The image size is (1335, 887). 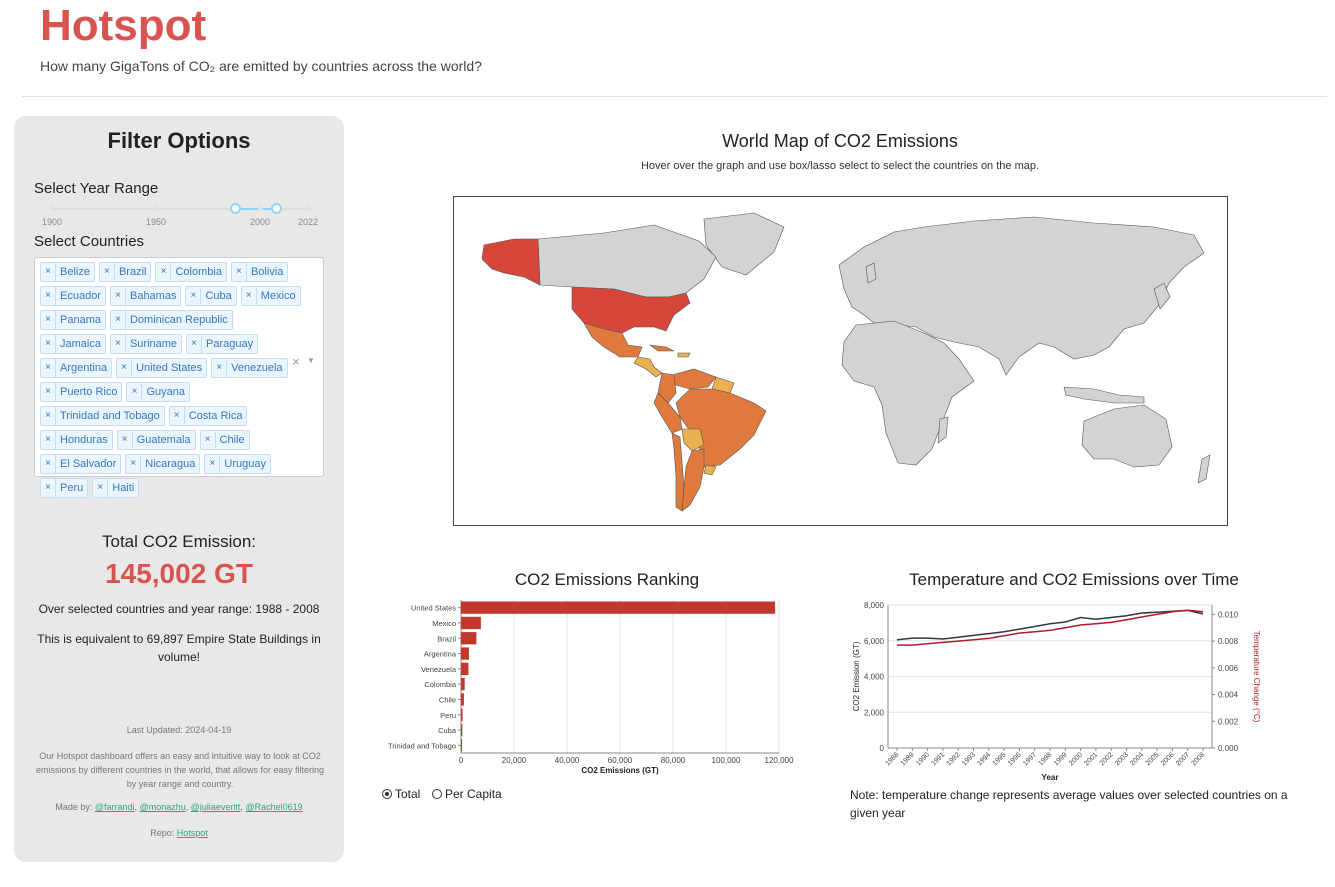 I want to click on radio-per-capita: Per Capita, so click(x=467, y=794).